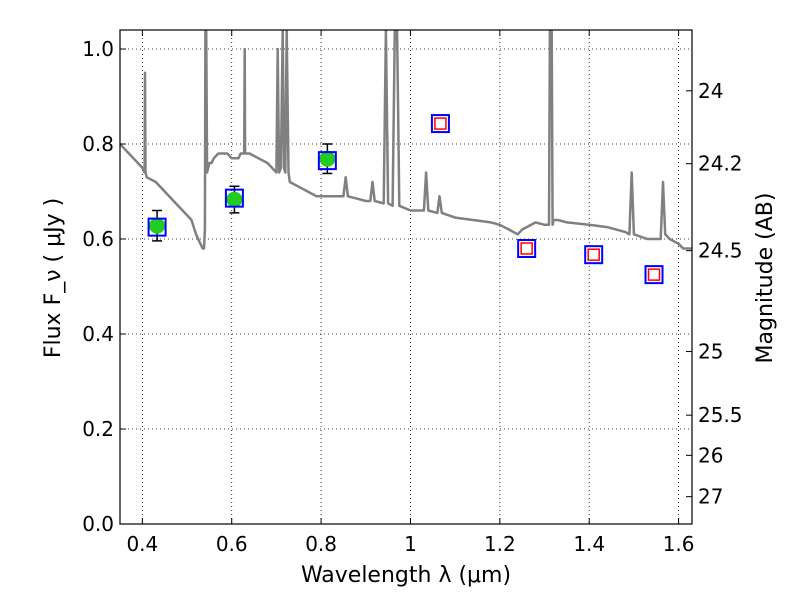  Describe the element at coordinates (98, 239) in the screenshot. I see `y-tick-label: 0.6` at that location.